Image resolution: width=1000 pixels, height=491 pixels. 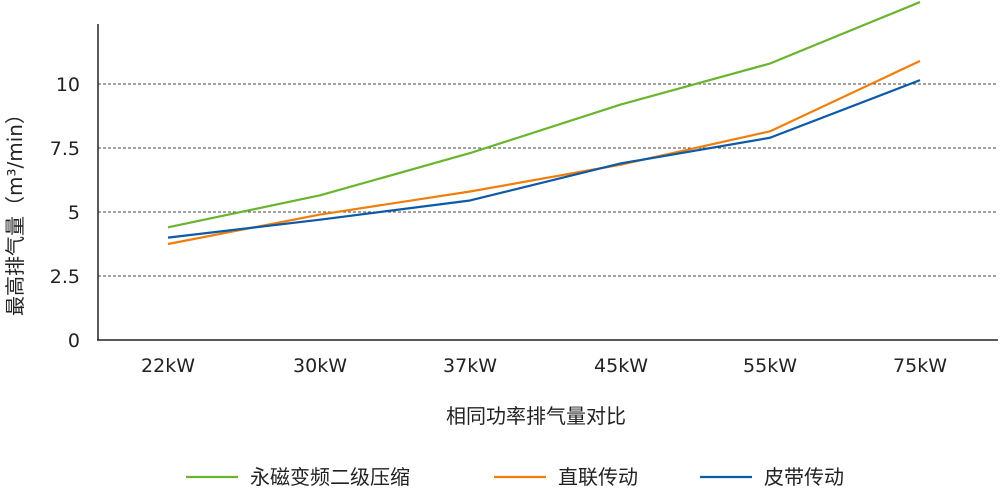 I want to click on legend-label: 皮带传动, so click(x=804, y=477).